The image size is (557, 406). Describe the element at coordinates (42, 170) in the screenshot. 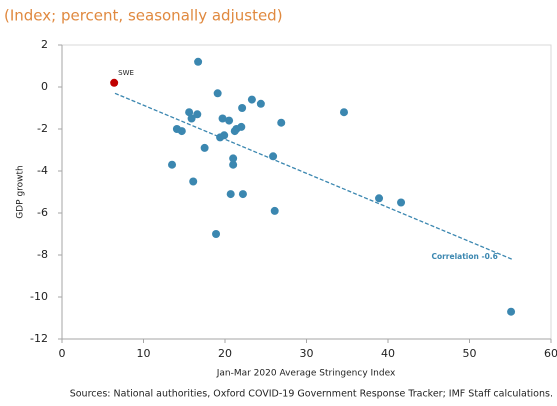

I see `y-tick-label: -4` at that location.